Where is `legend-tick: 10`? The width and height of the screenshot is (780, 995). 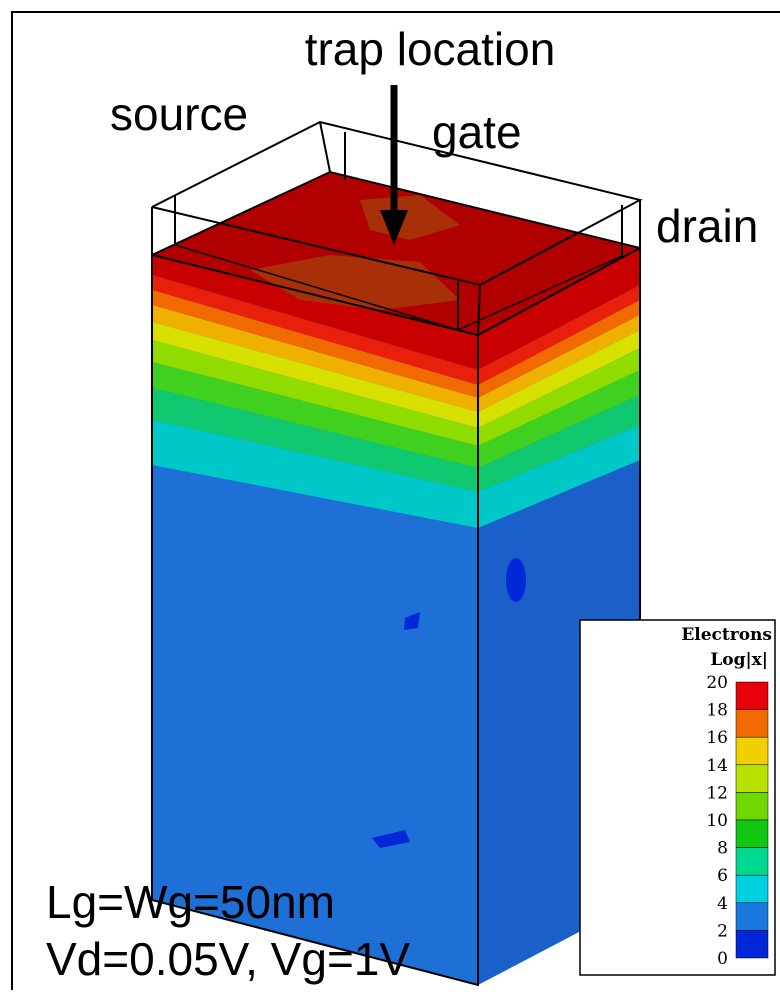 legend-tick: 10 is located at coordinates (717, 821).